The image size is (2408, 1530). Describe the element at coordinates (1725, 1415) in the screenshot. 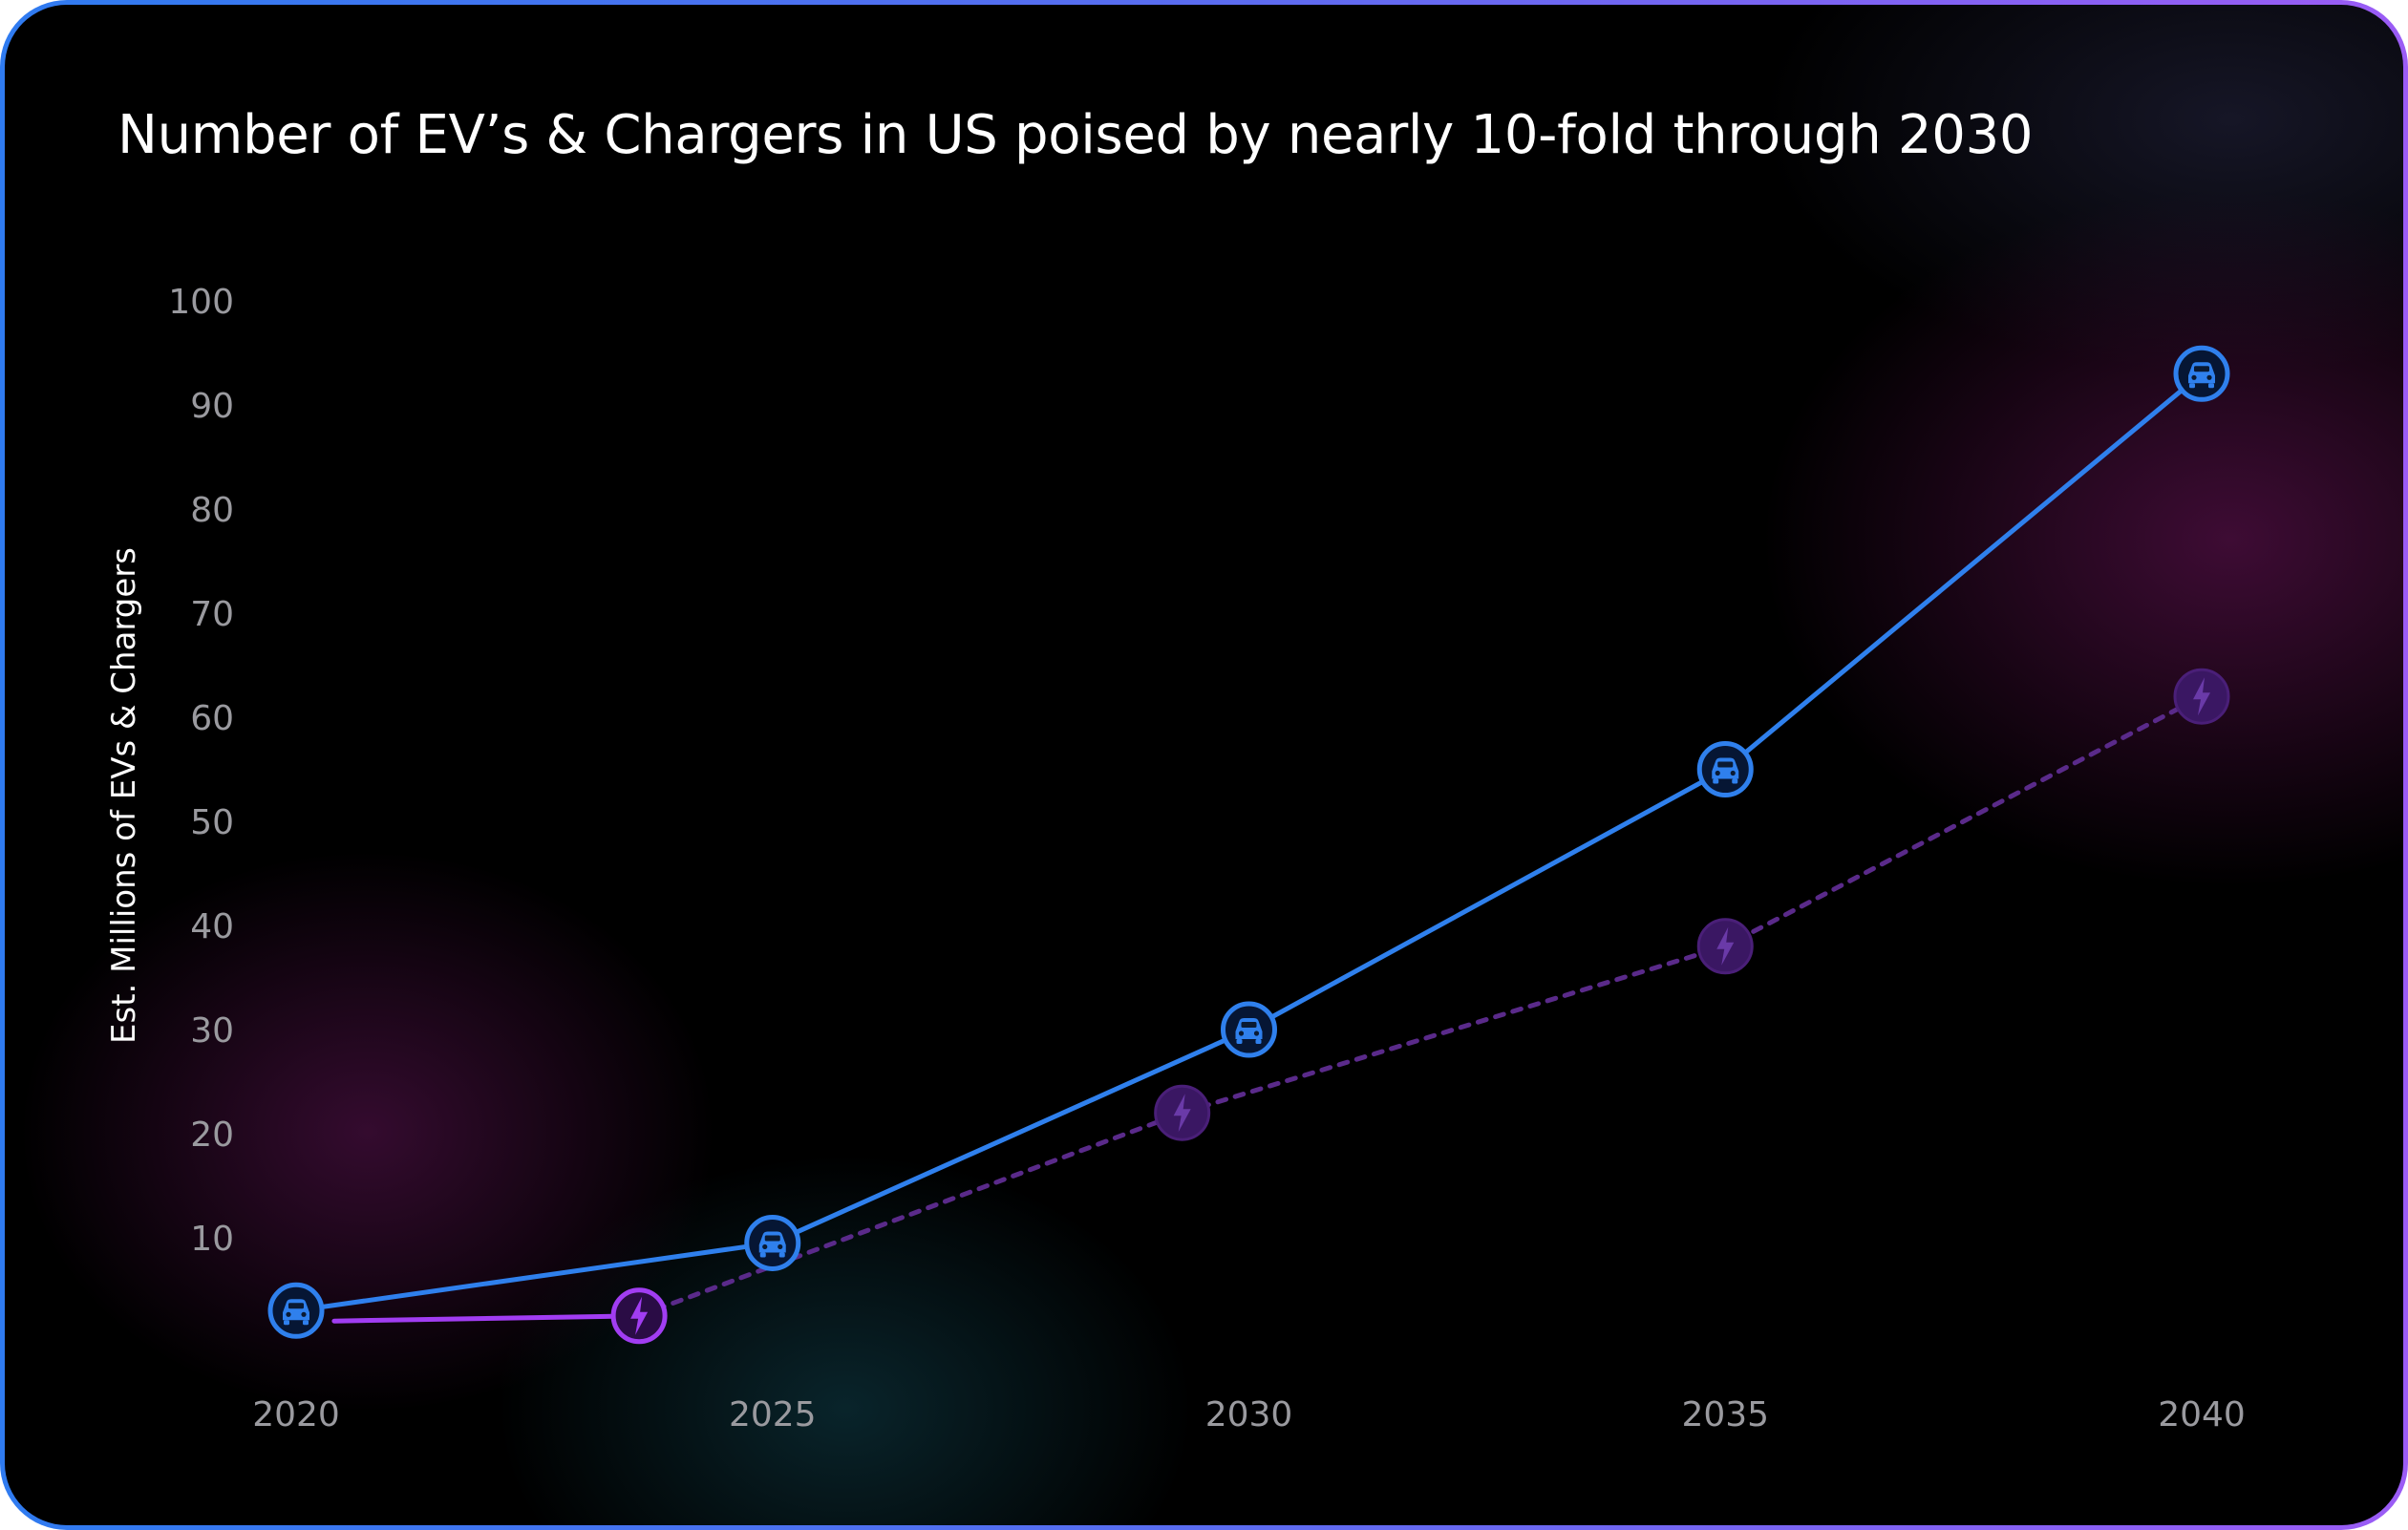

I see `x-tick-label: 2035` at that location.